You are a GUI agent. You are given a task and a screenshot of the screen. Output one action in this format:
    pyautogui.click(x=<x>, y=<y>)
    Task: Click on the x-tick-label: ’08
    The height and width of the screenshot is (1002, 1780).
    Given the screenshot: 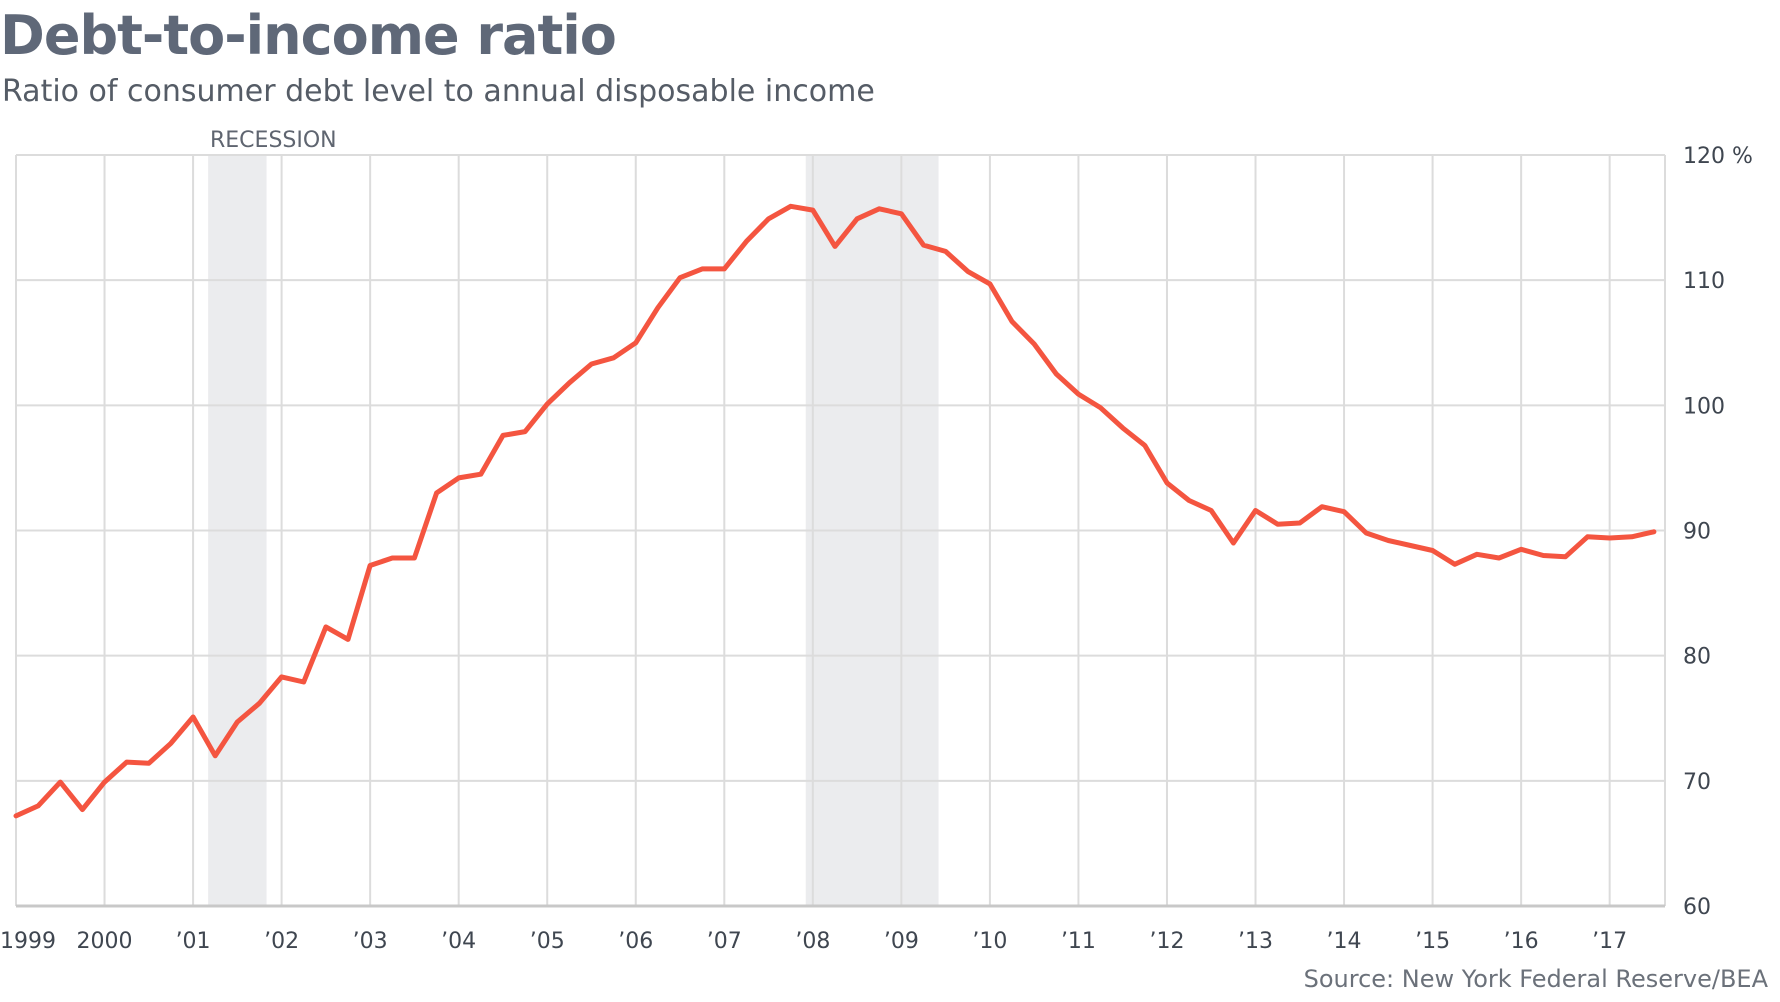 What is the action you would take?
    pyautogui.click(x=812, y=941)
    